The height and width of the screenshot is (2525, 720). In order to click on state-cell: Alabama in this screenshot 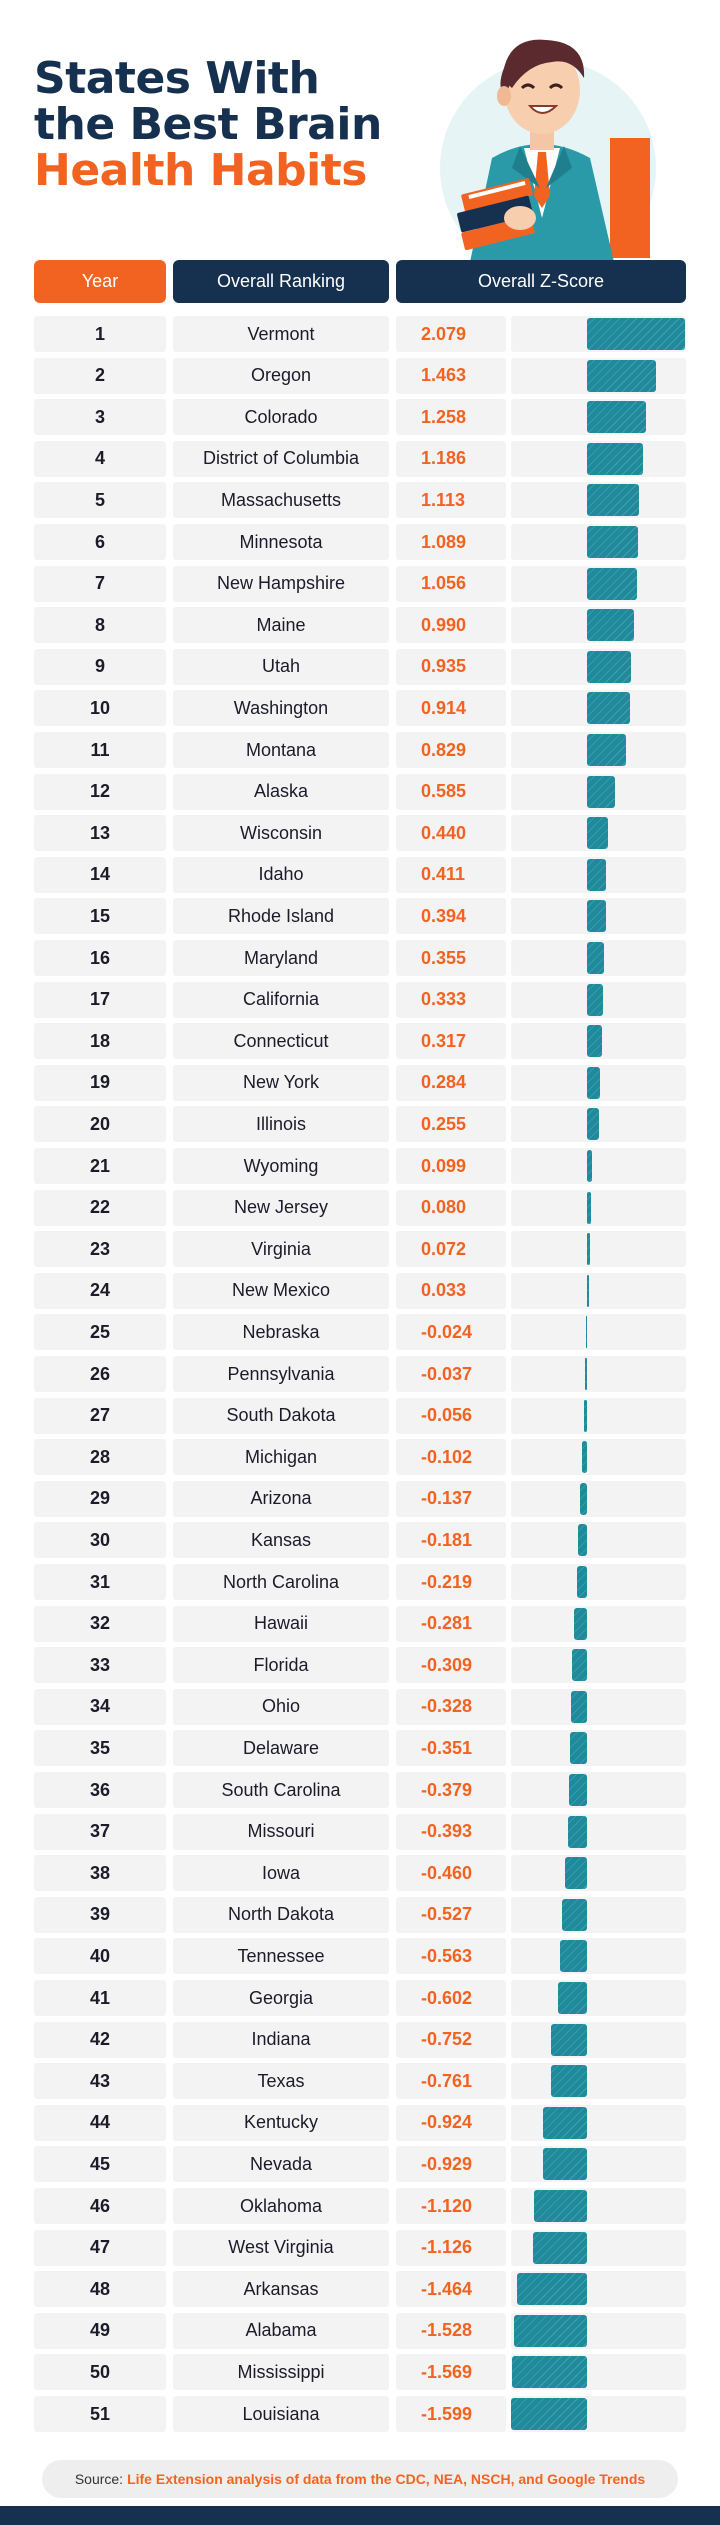, I will do `click(281, 2330)`.